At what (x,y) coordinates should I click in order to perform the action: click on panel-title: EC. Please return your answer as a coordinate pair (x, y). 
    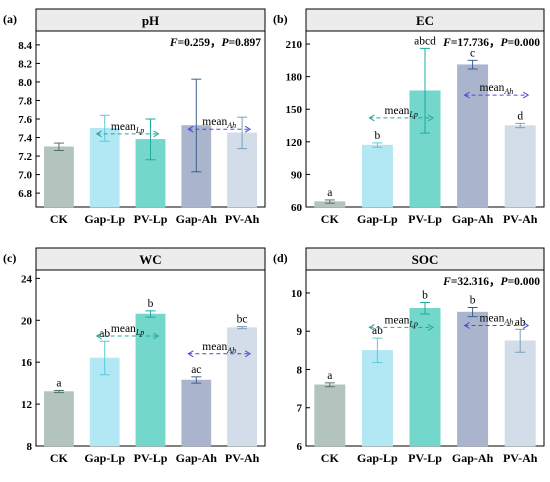
    Looking at the image, I should click on (425, 20).